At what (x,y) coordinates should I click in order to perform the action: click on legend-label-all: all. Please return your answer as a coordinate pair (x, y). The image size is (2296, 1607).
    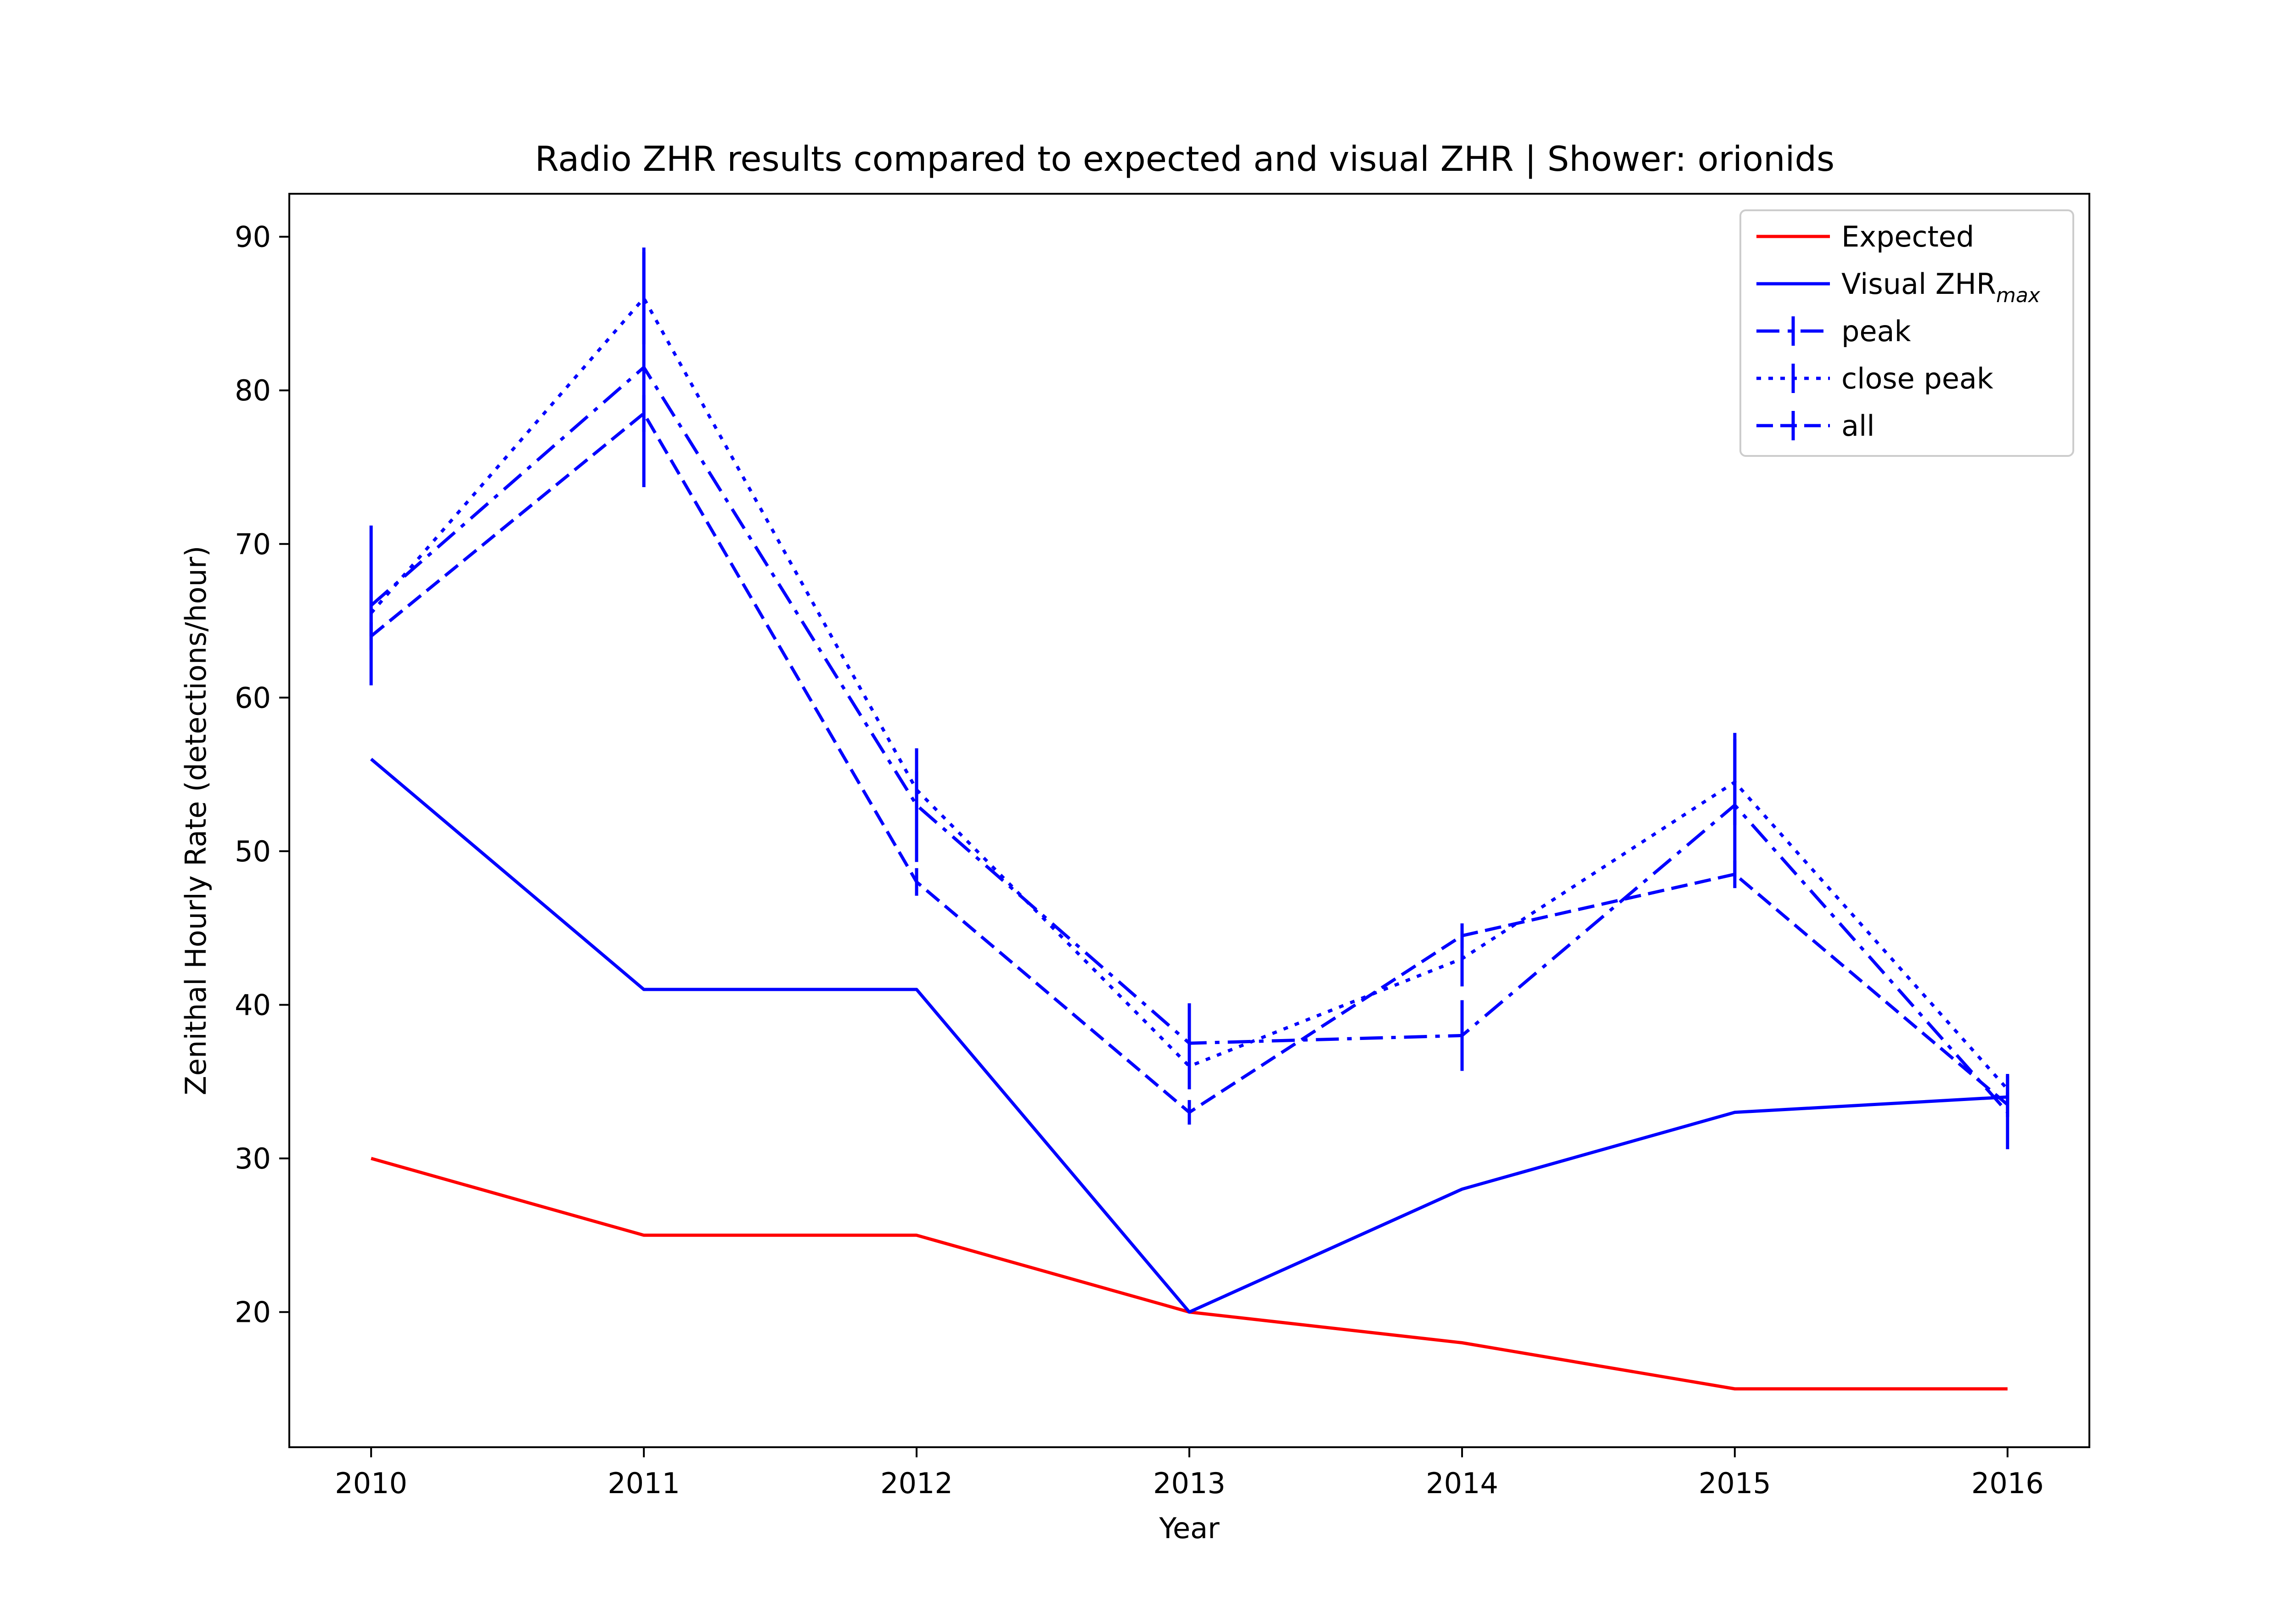
    Looking at the image, I should click on (1857, 426).